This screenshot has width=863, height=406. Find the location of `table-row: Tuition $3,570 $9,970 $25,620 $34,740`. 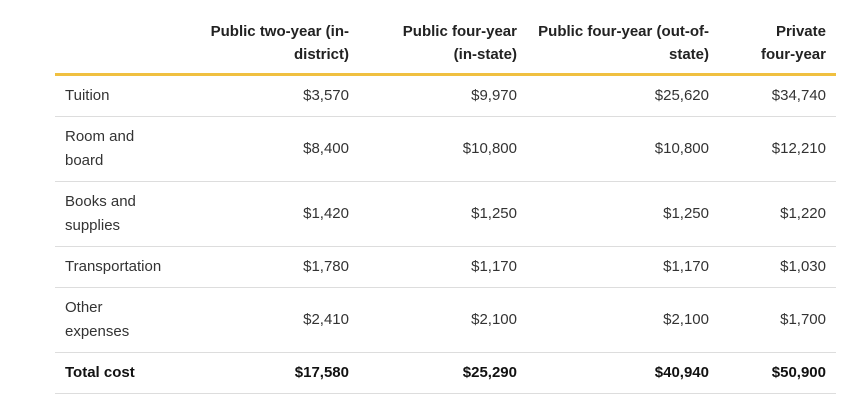

table-row: Tuition $3,570 $9,970 $25,620 $34,740 is located at coordinates (445, 95).